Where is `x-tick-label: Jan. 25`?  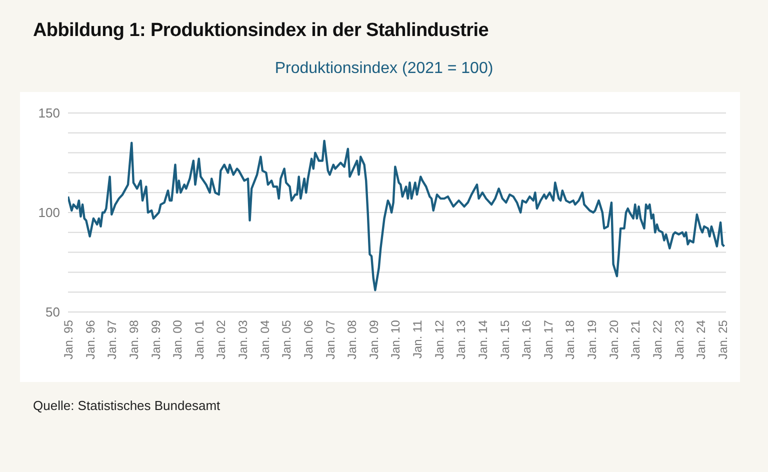
x-tick-label: Jan. 25 is located at coordinates (723, 340).